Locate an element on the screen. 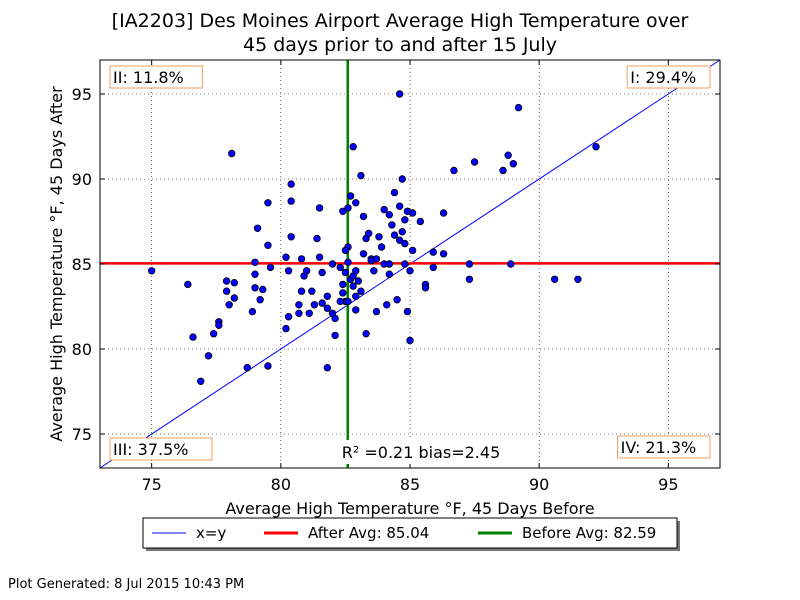  y-tick-label: 95 is located at coordinates (82, 94).